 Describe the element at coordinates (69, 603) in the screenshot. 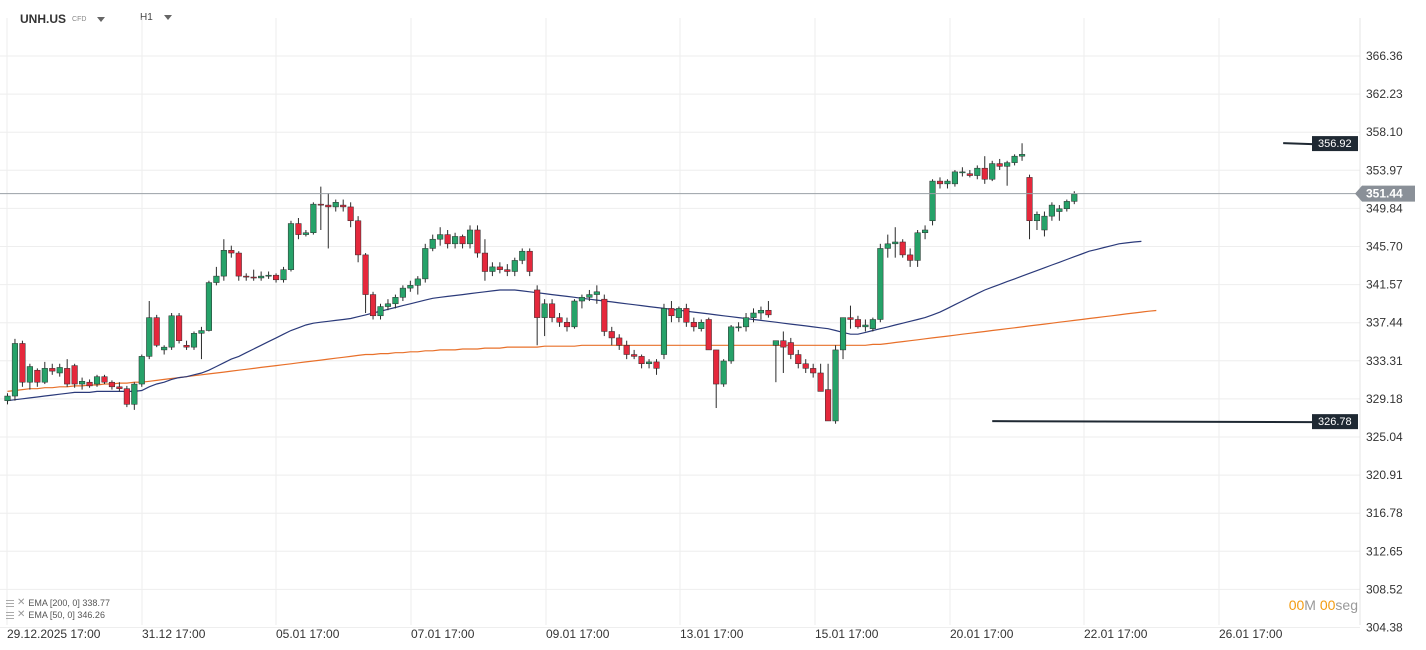

I see `legend-label: EMA [200, 0] 338.77` at that location.